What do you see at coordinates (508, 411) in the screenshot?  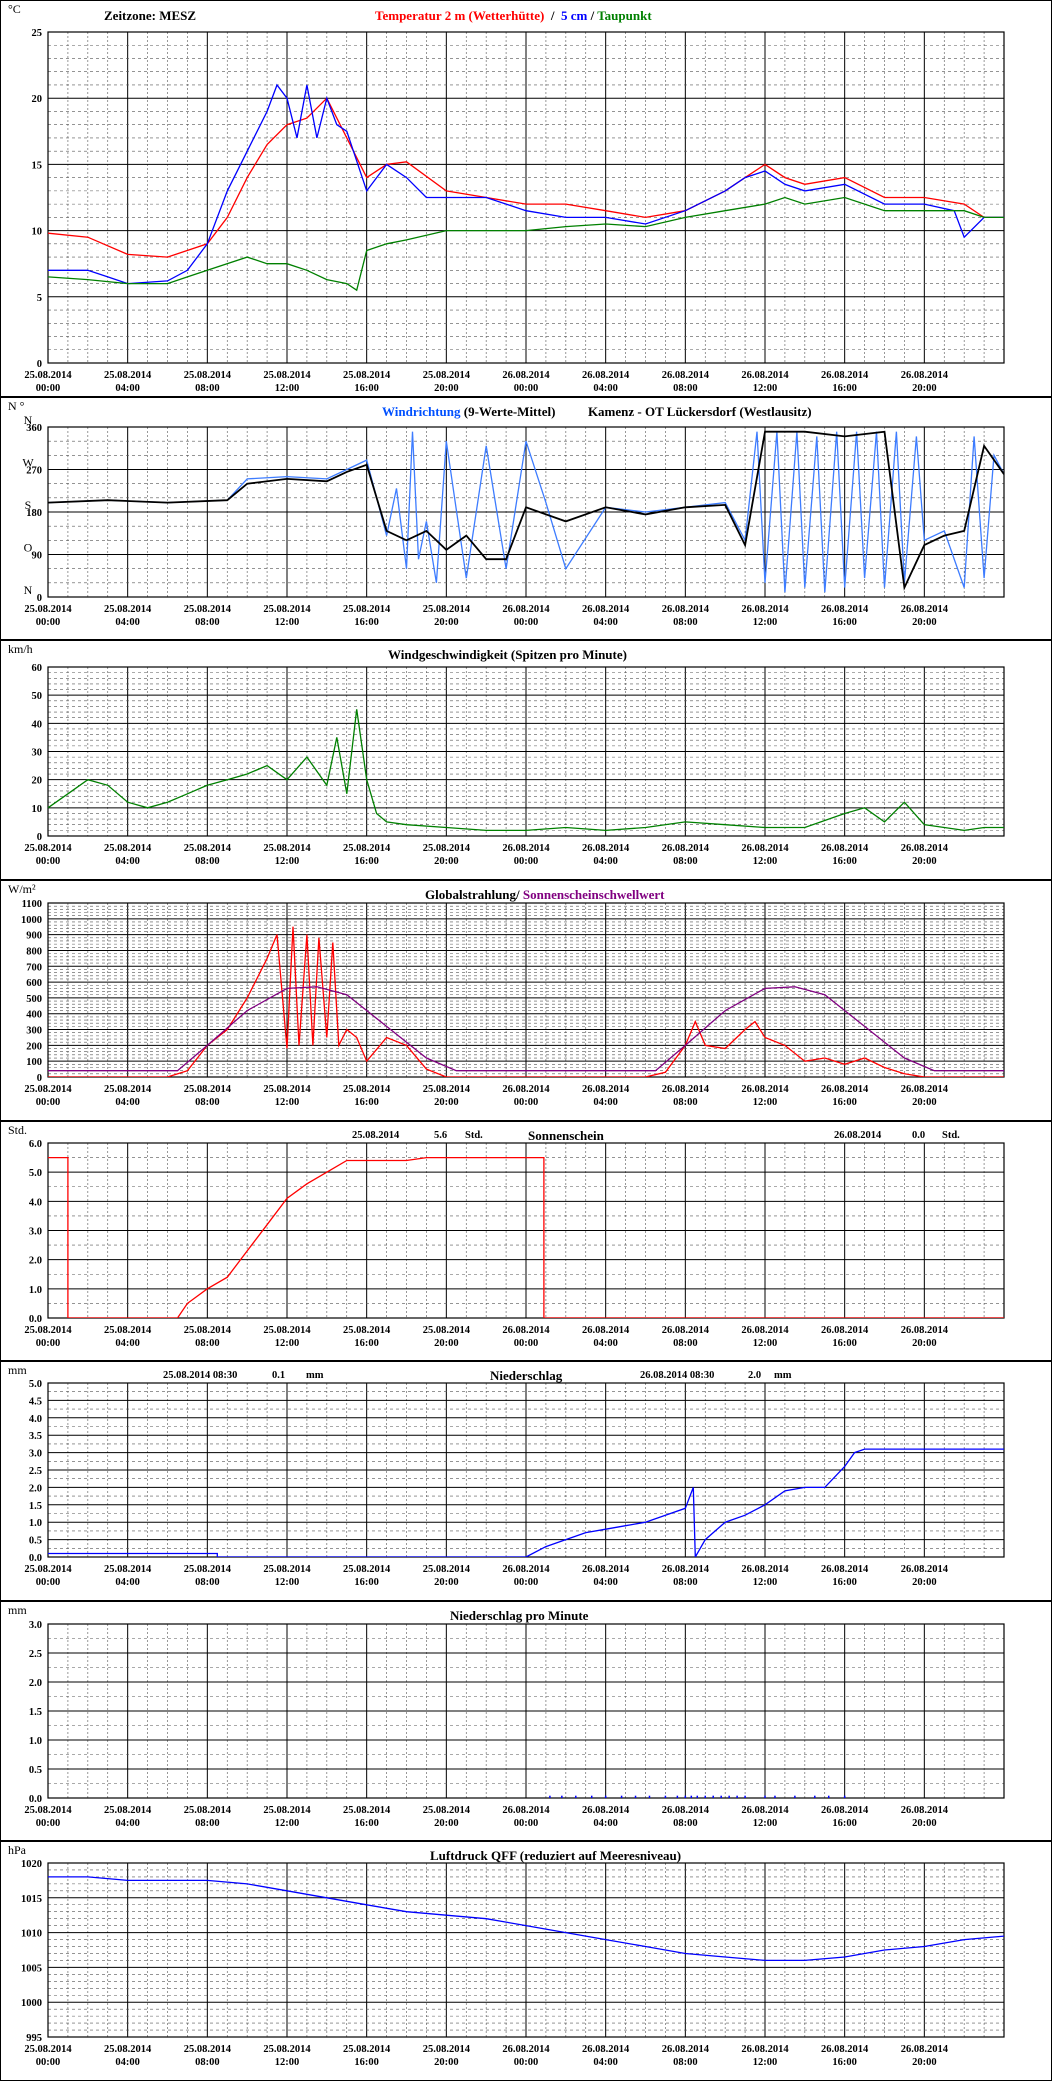 I see `title-part: (9-Werte-Mittel)` at bounding box center [508, 411].